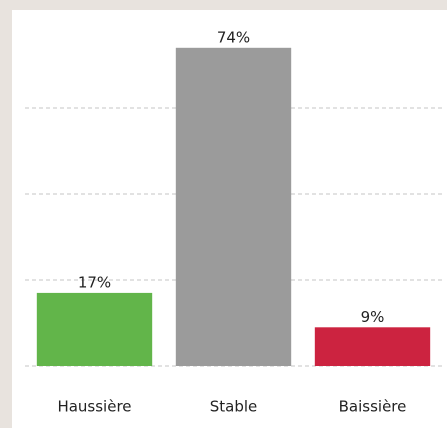 Image resolution: width=447 pixels, height=428 pixels. Describe the element at coordinates (234, 407) in the screenshot. I see `x-tick-label: Stable` at that location.